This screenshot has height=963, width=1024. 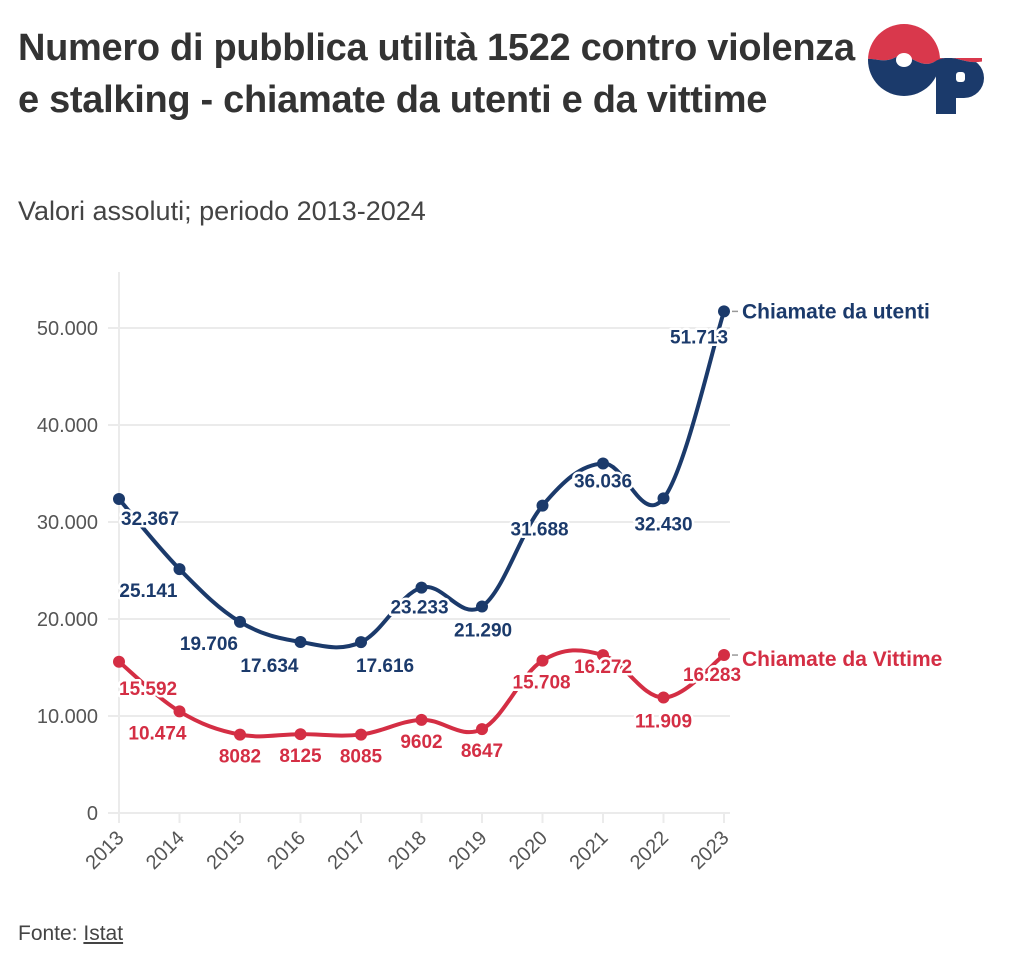 What do you see at coordinates (347, 850) in the screenshot?
I see `x-tick-label: 2017` at bounding box center [347, 850].